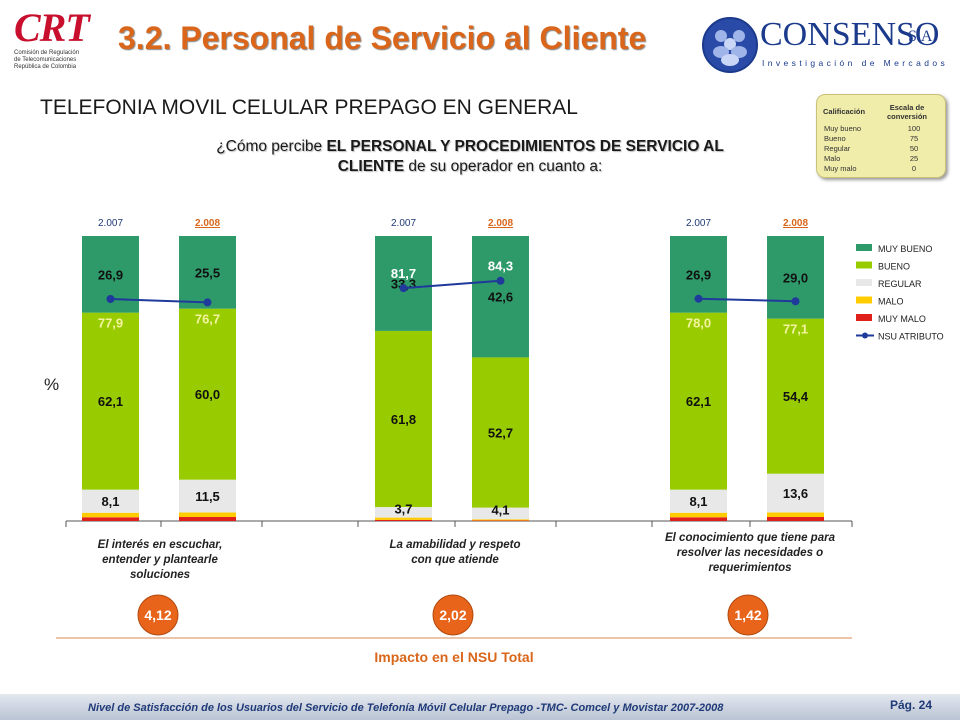  What do you see at coordinates (911, 337) in the screenshot?
I see `legend-label: NSU ATRIBUTO` at bounding box center [911, 337].